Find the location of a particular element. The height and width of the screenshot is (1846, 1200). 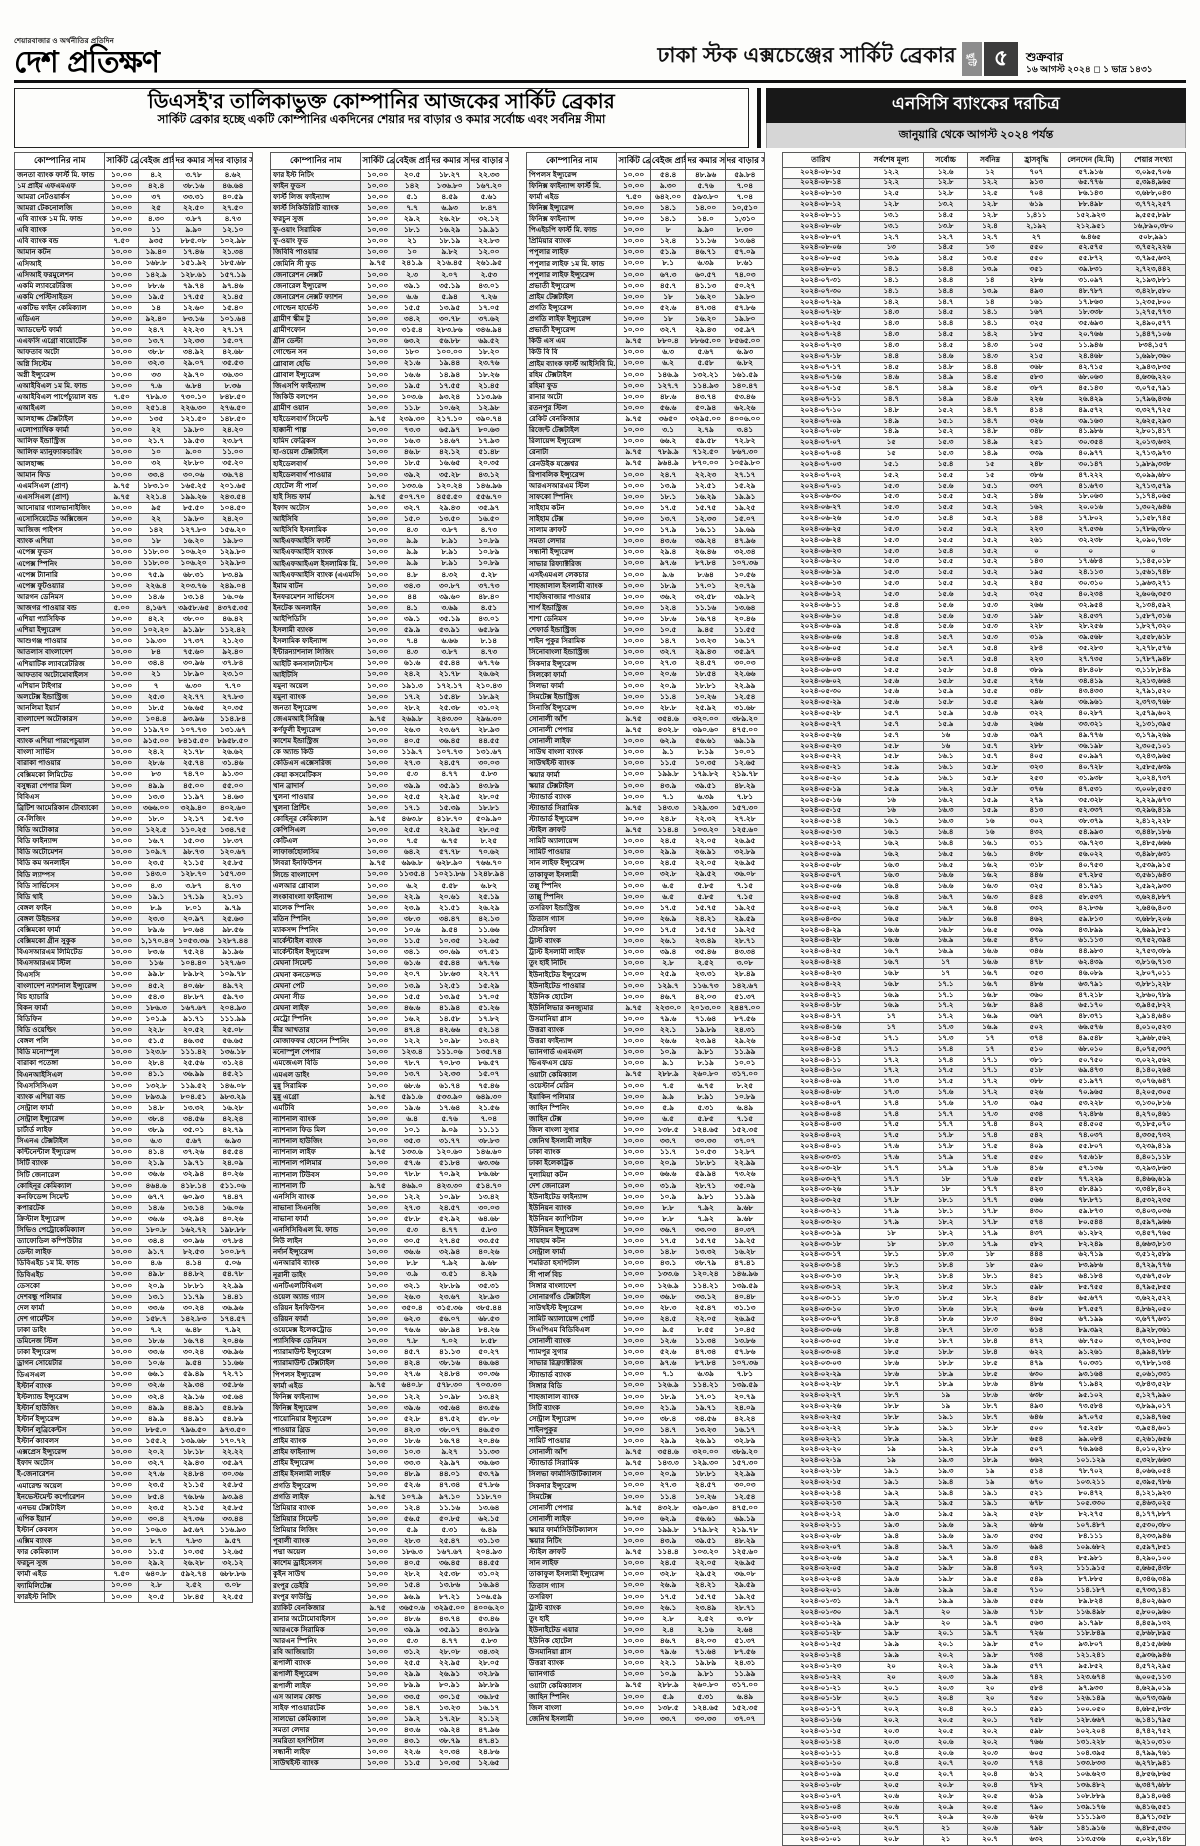

cell-value: ১৩.৯ is located at coordinates (990, 291).